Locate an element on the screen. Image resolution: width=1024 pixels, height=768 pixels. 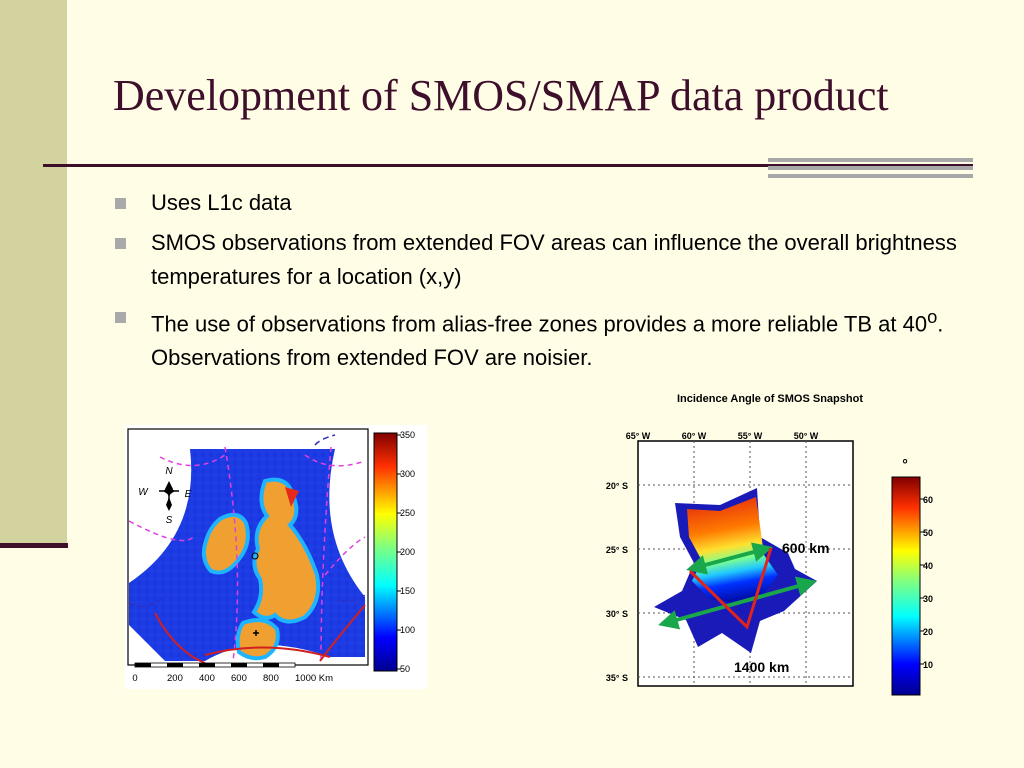
longitude-labels: 65° W 60° W 55° W 50° W is located at coordinates (722, 436).